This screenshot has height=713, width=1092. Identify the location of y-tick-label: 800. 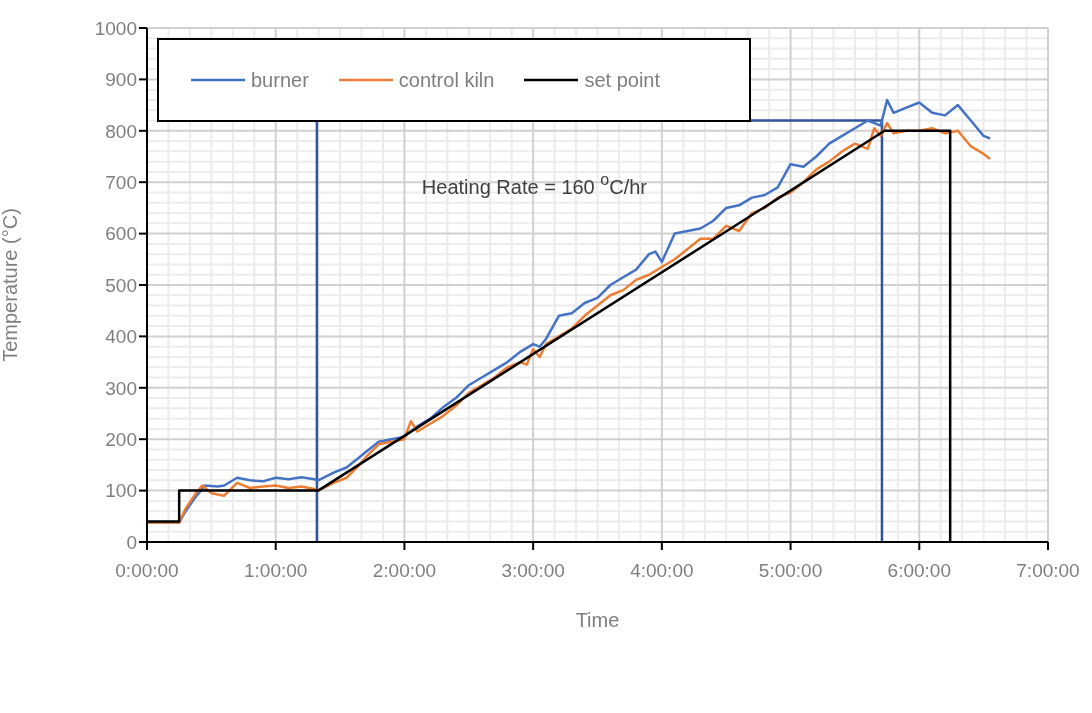
(121, 131).